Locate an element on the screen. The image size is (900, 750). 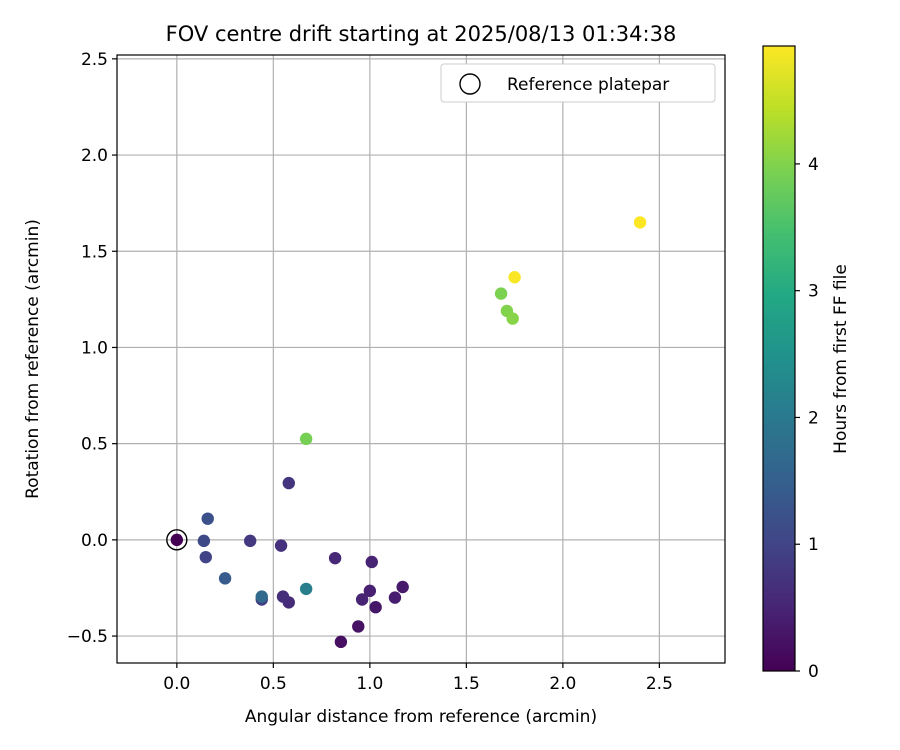
x-axis-label: Angular distance from reference (arcmin) is located at coordinates (421, 717).